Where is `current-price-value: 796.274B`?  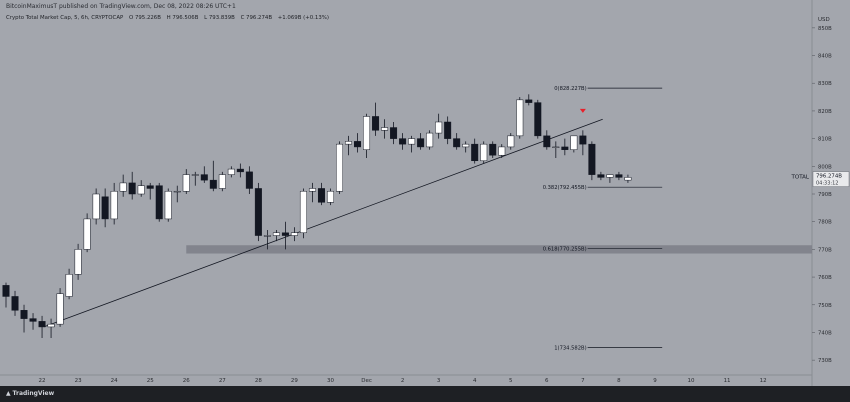
current-price-value: 796.274B is located at coordinates (829, 177).